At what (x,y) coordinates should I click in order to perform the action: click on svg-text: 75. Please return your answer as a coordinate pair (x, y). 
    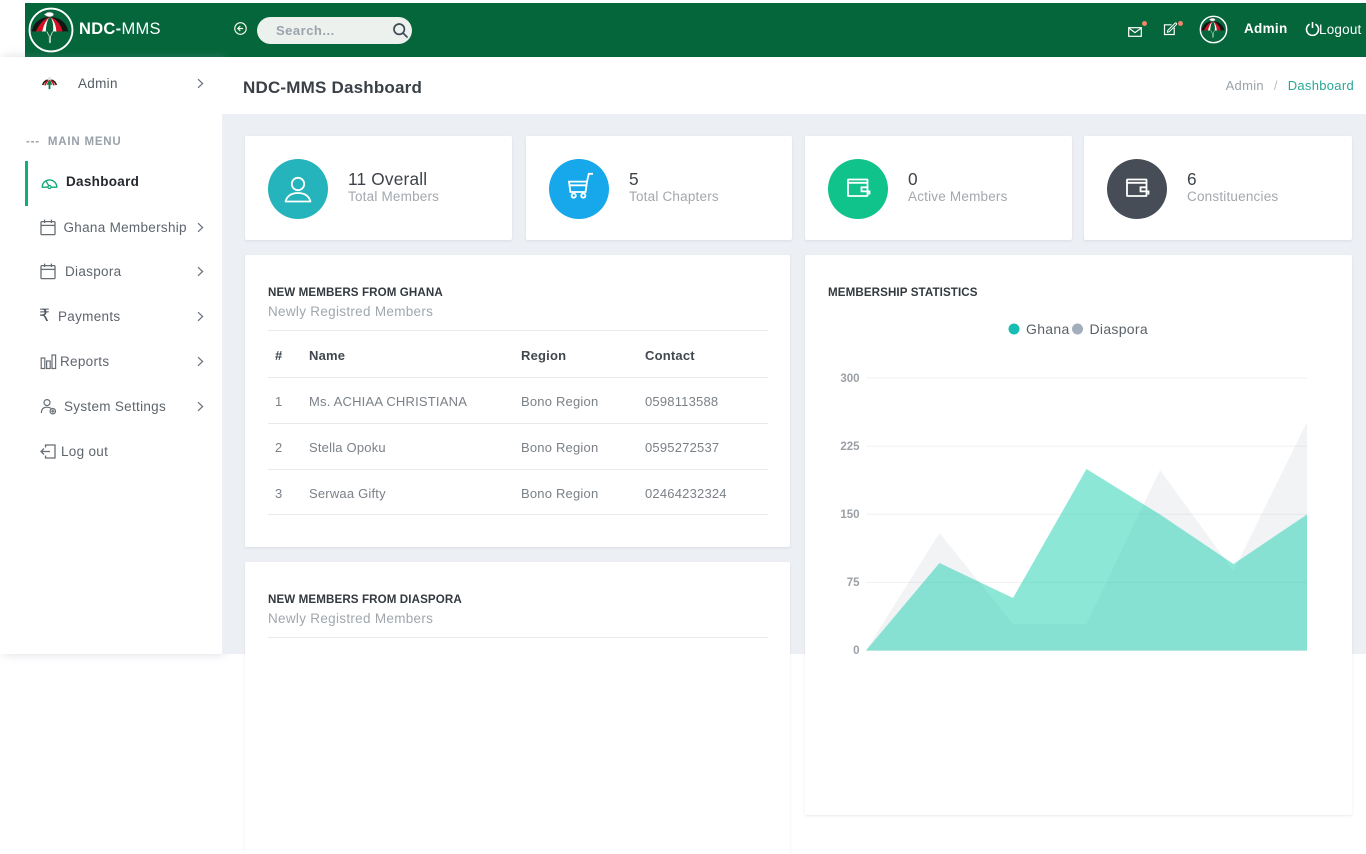
    Looking at the image, I should click on (853, 583).